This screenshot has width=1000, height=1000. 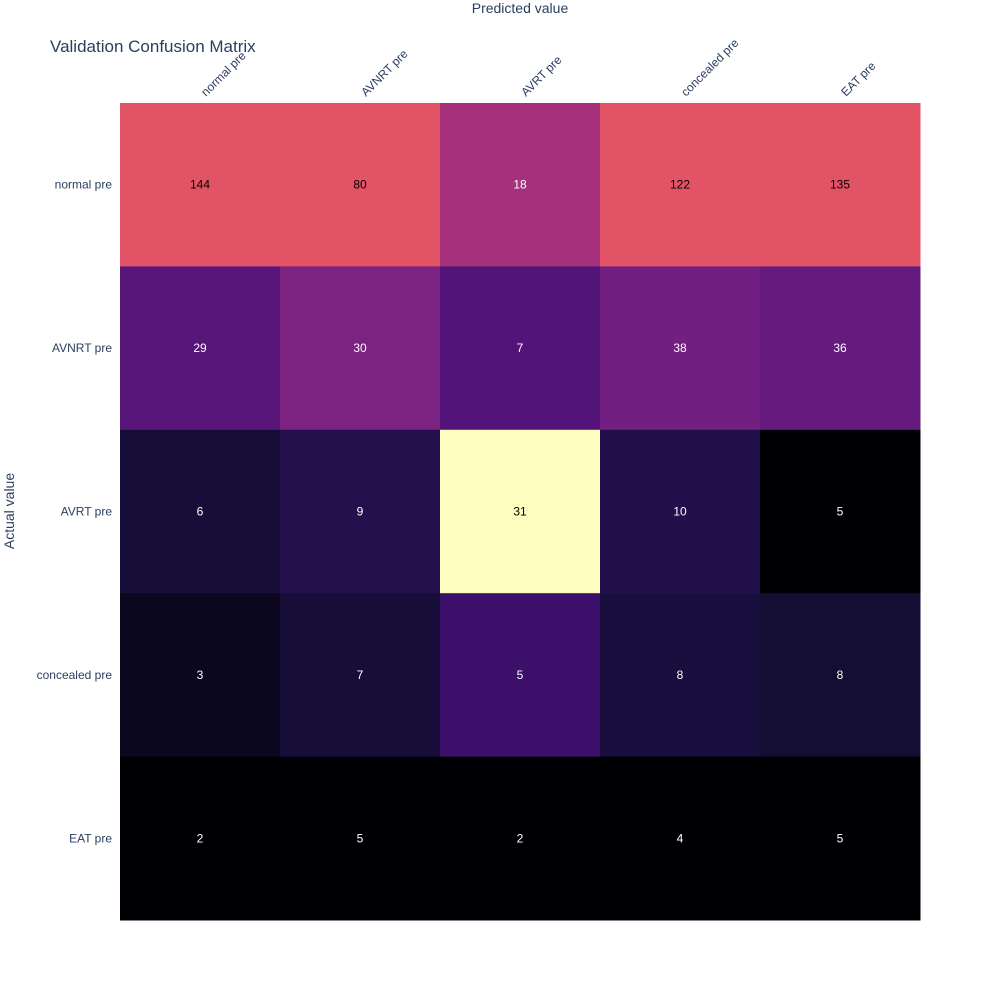 What do you see at coordinates (9, 511) in the screenshot?
I see `y-axis-title: Actual value` at bounding box center [9, 511].